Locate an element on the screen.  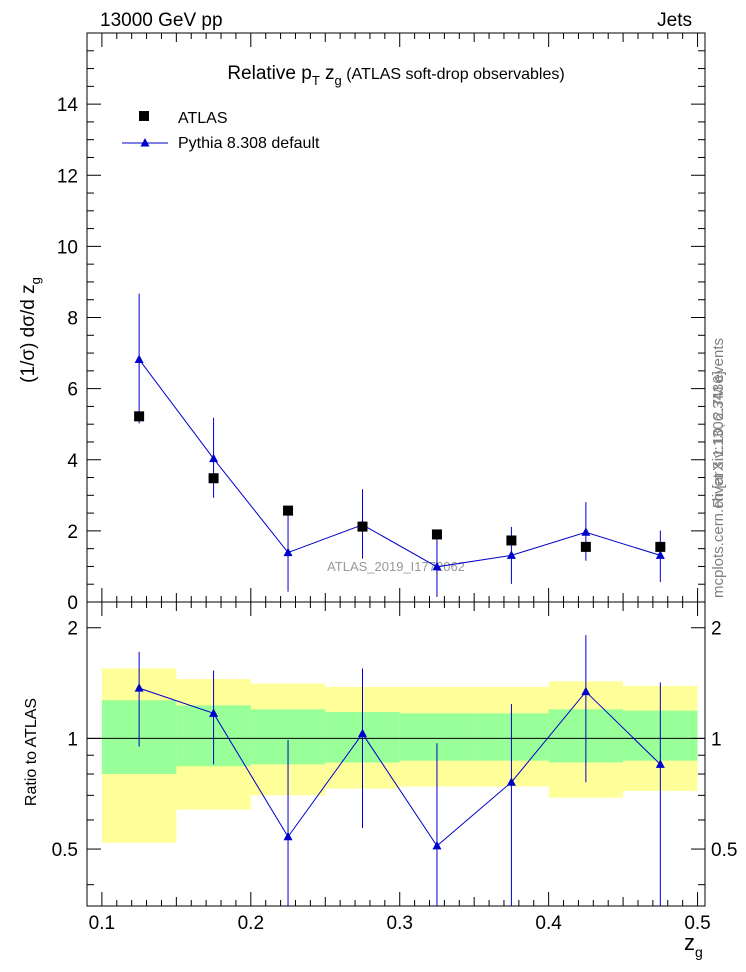
x-axis-label: zg is located at coordinates (693, 945).